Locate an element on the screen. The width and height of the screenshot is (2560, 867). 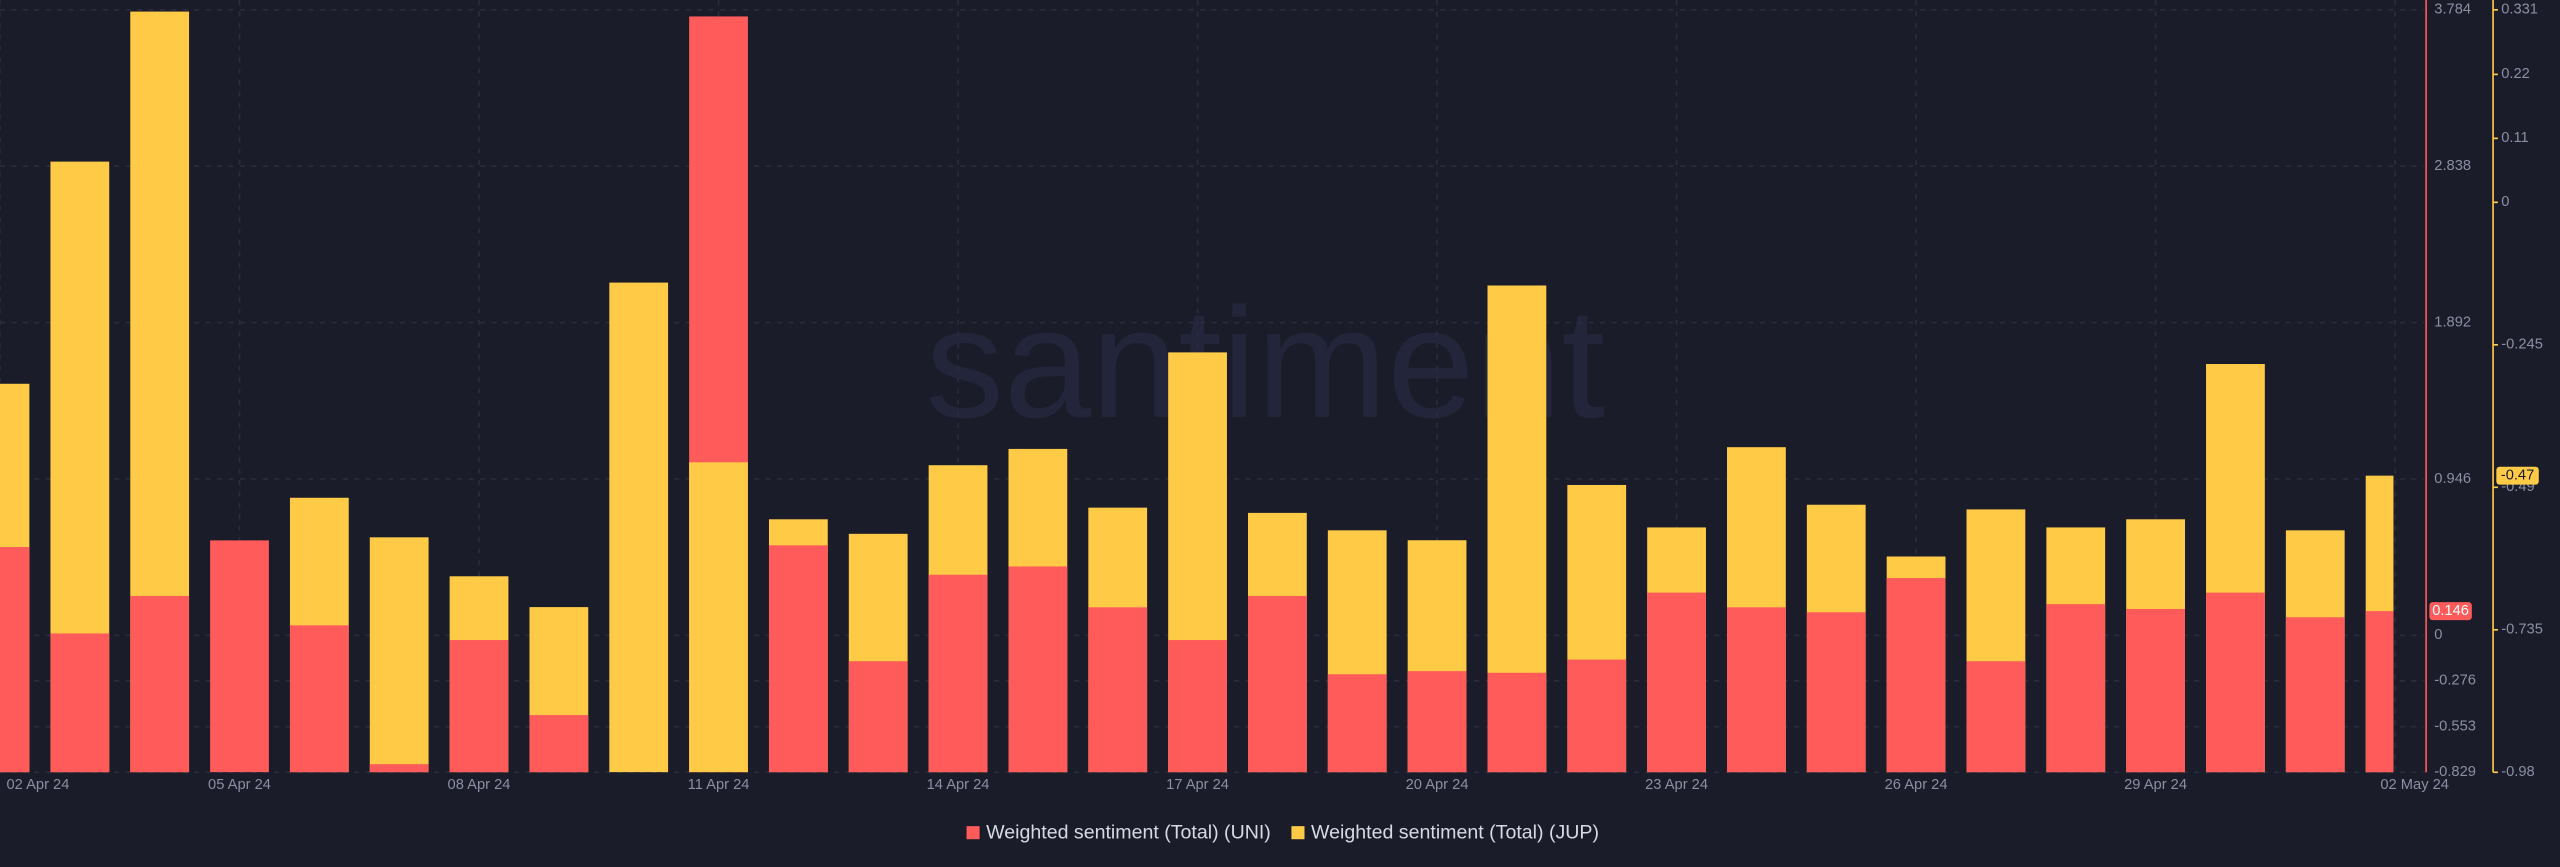
y2-tick-label: -0.735 is located at coordinates (2522, 630).